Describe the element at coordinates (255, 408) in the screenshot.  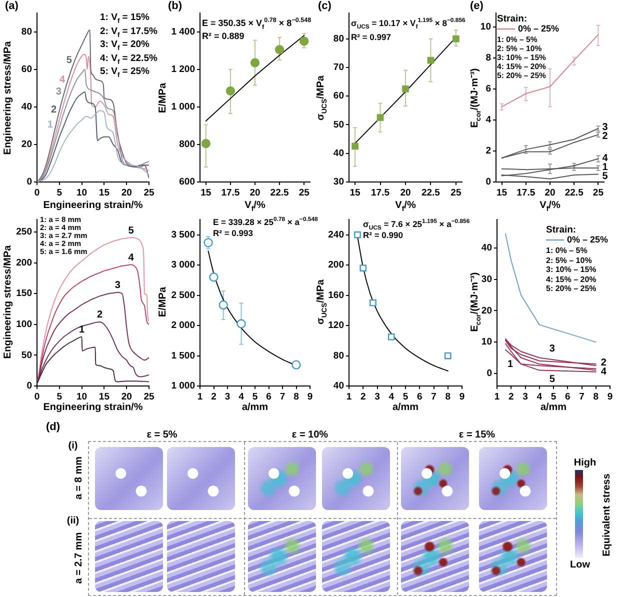
I see `x-axis-title: a/mm` at that location.